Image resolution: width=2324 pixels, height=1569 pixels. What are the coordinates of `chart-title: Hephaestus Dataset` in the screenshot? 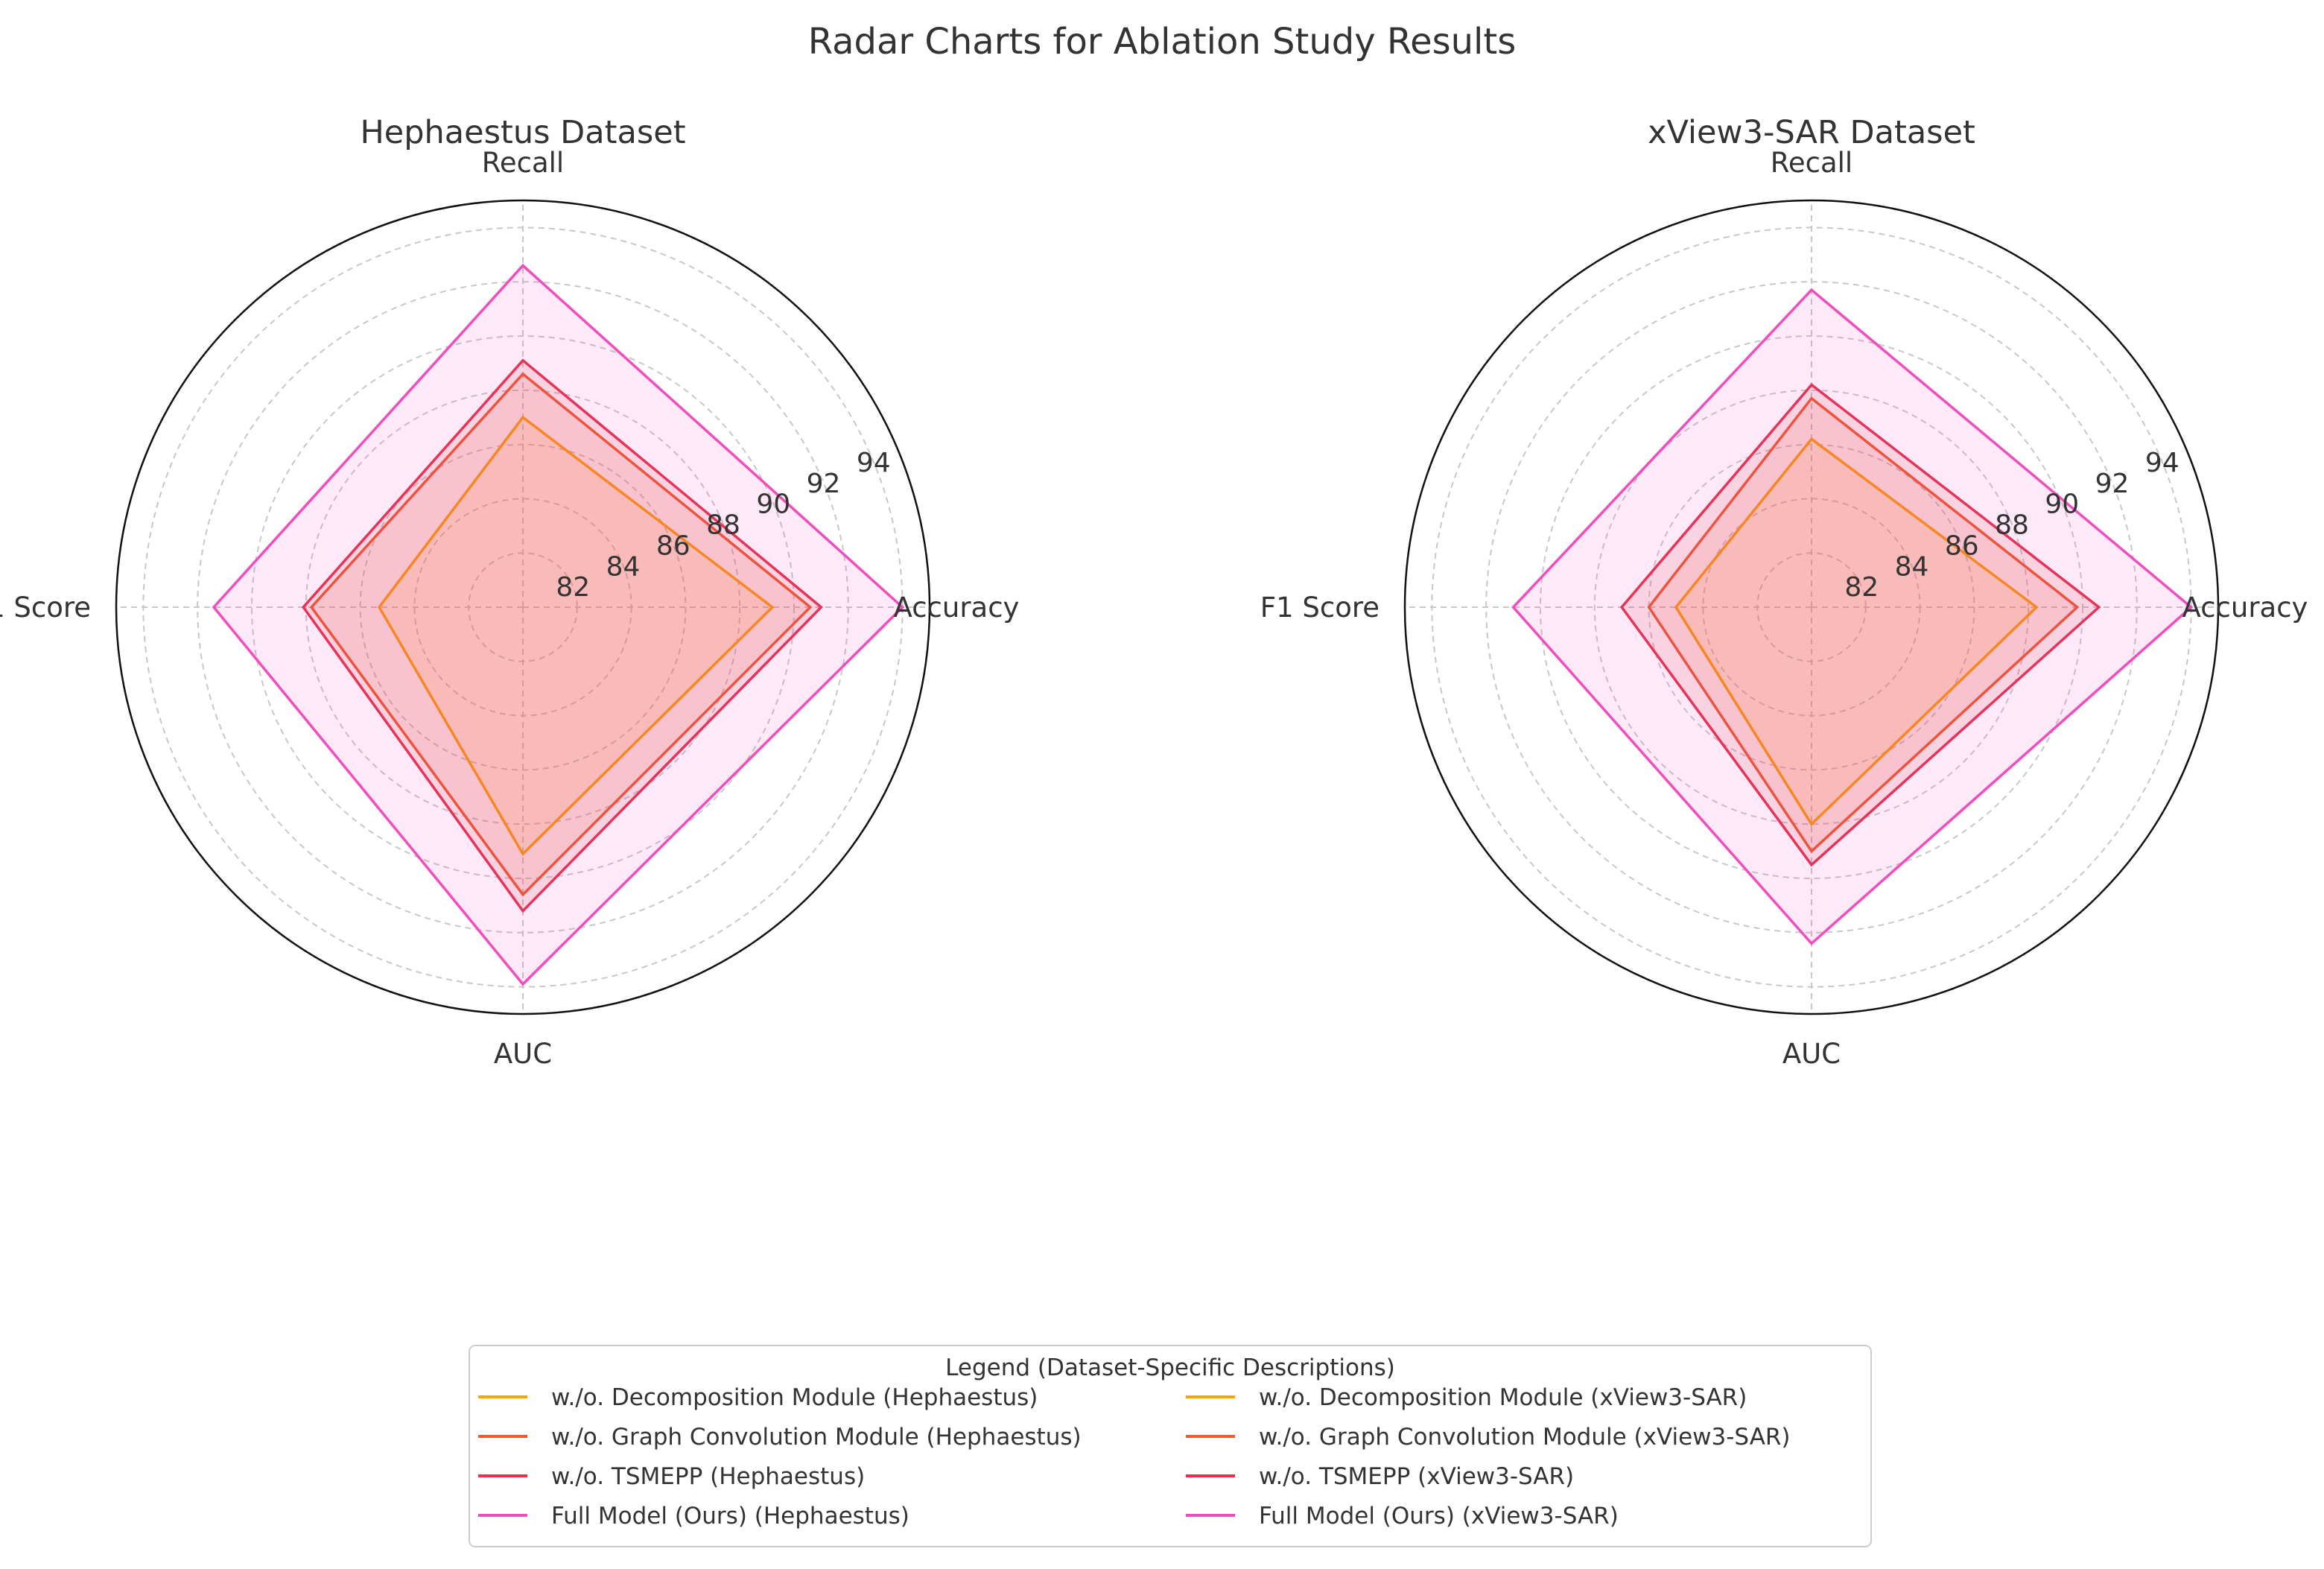 It's located at (522, 132).